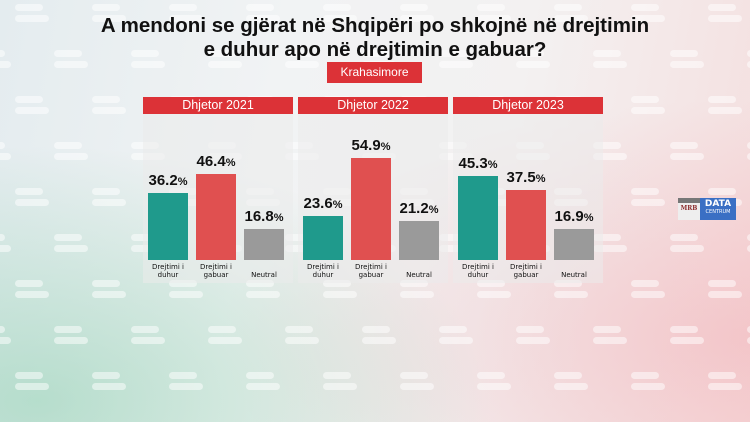 This screenshot has height=422, width=750. What do you see at coordinates (373, 105) in the screenshot?
I see `chart-title: Dhjetor 2022` at bounding box center [373, 105].